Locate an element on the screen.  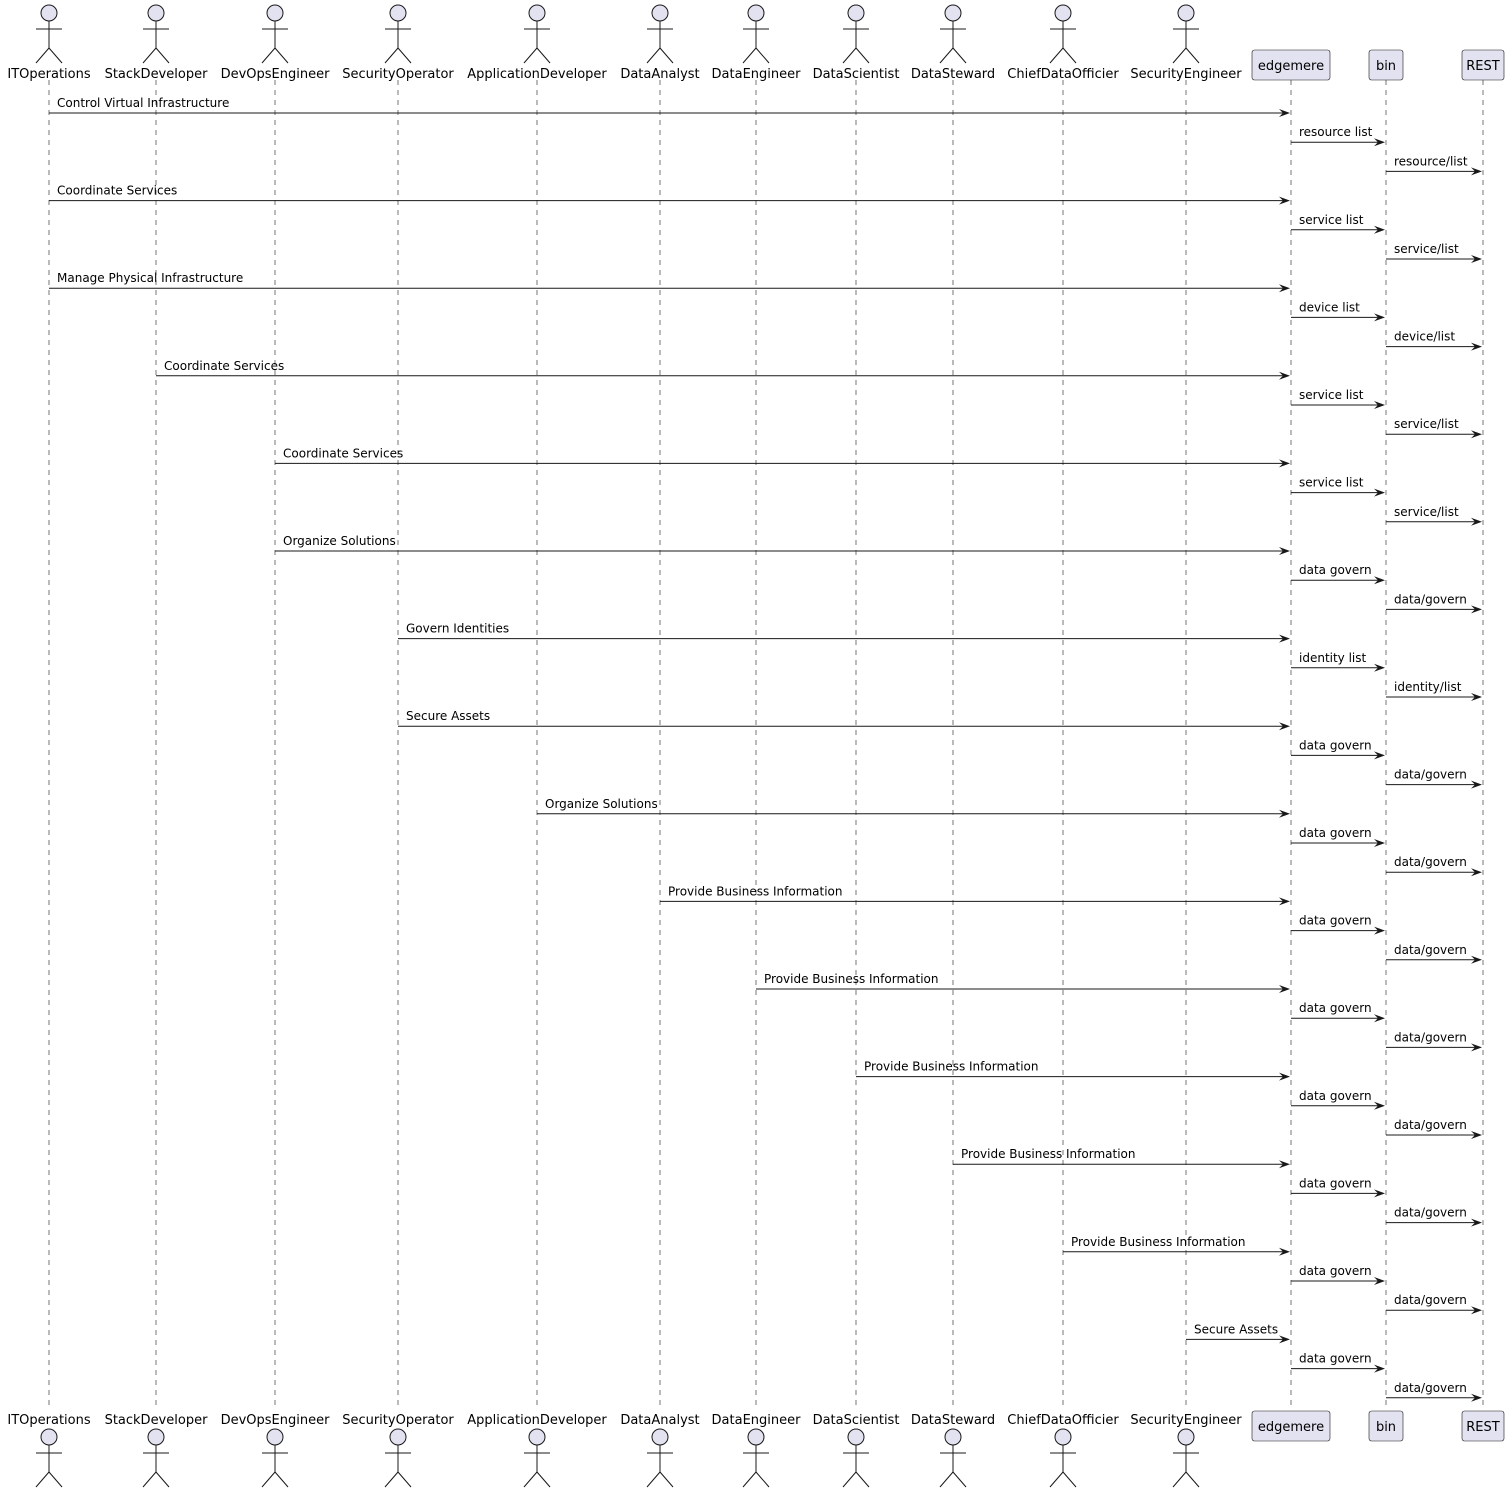
DataEngineer-actor-icon is located at coordinates (756, 1458).